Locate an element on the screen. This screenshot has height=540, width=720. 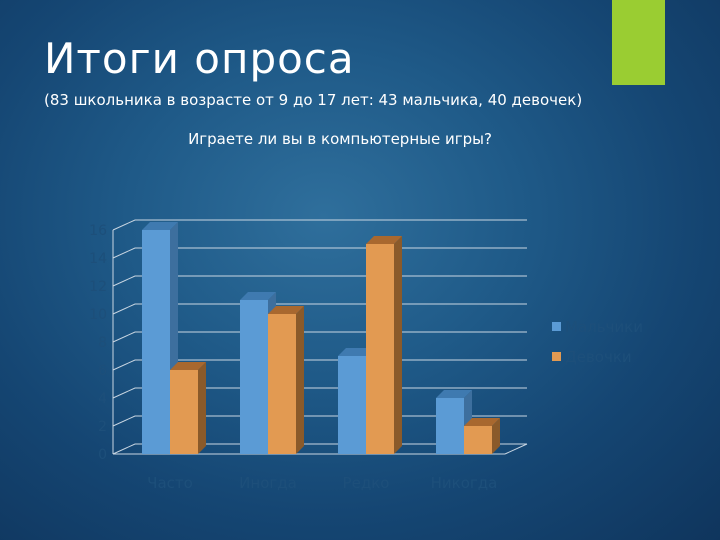
y-tick-label: 16 is located at coordinates (98, 231).